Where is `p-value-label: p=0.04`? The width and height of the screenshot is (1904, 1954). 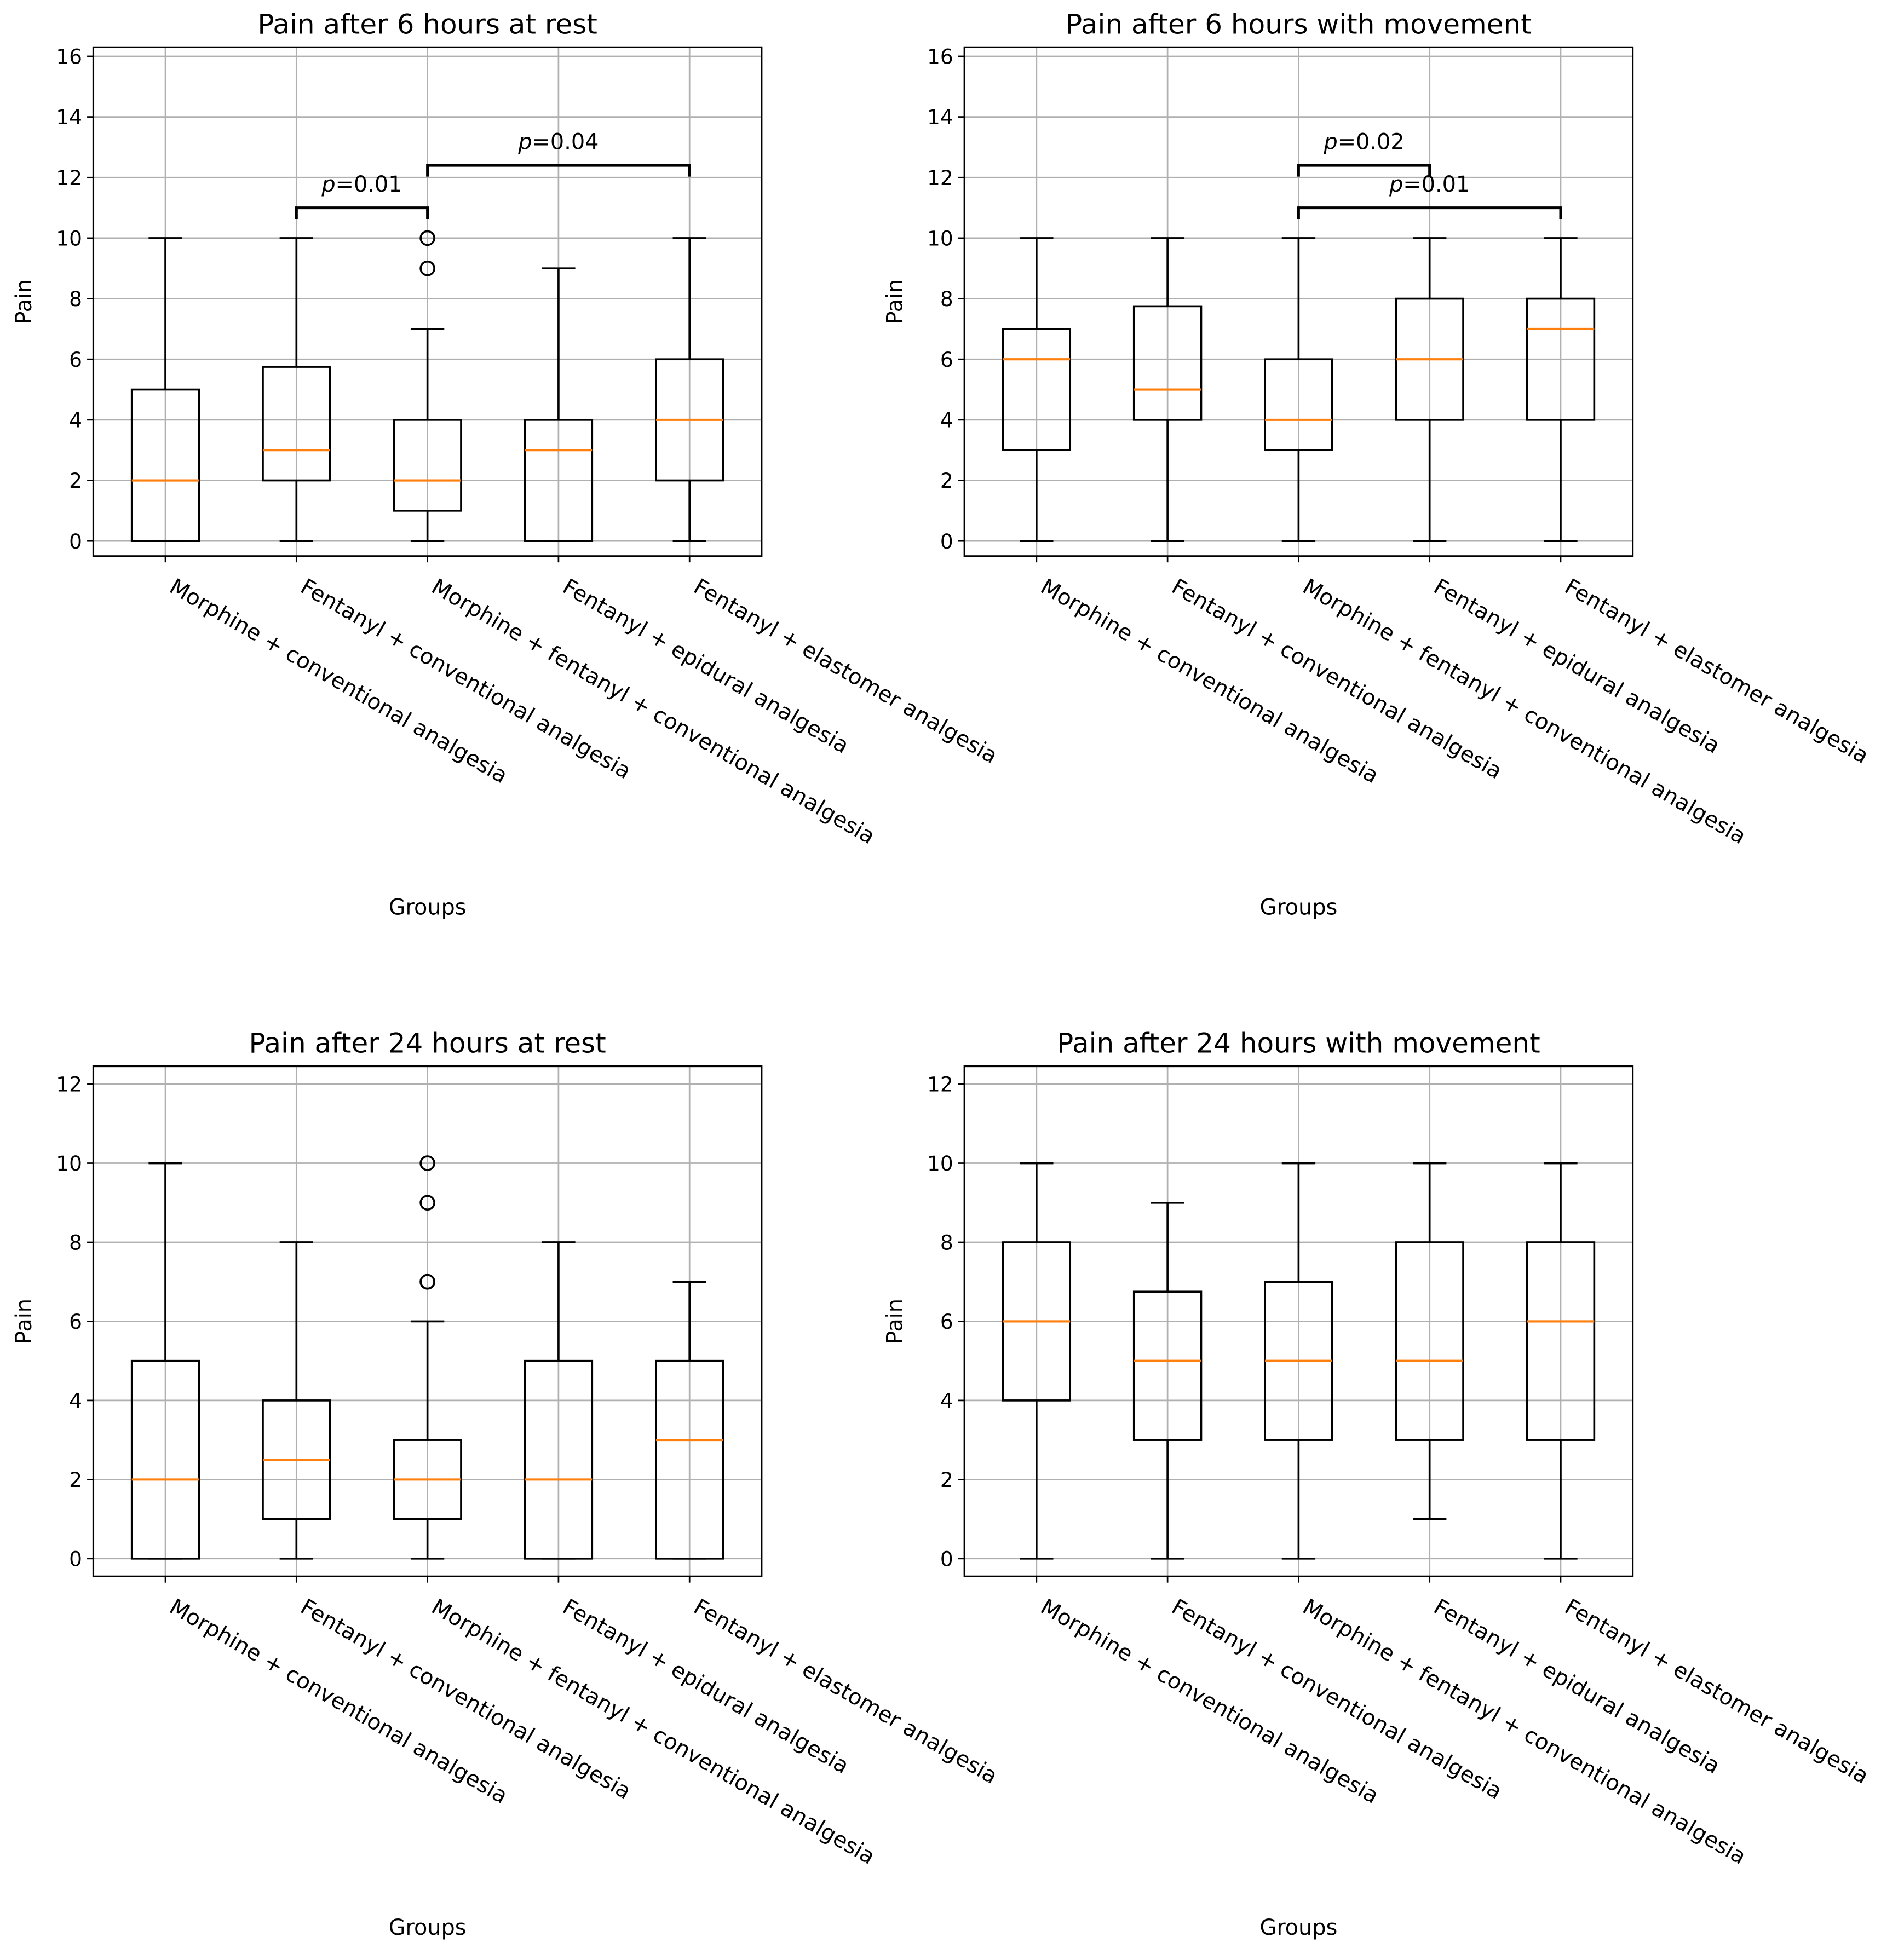
p-value-label: p=0.04 is located at coordinates (558, 142).